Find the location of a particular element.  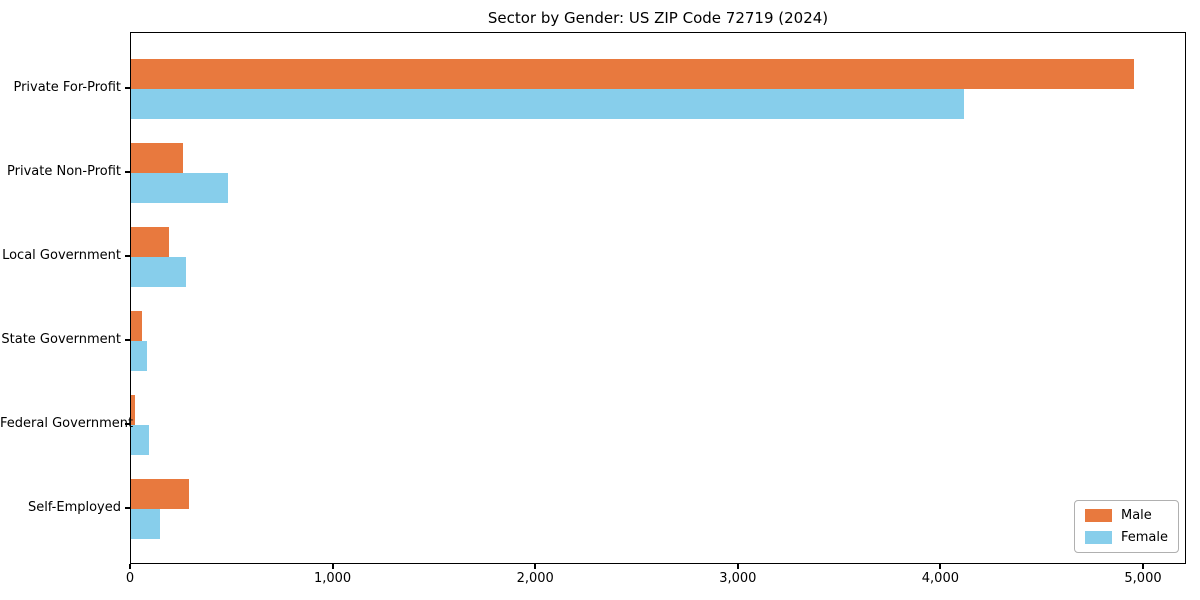

legend-swatch-female-icon is located at coordinates (1098, 537).